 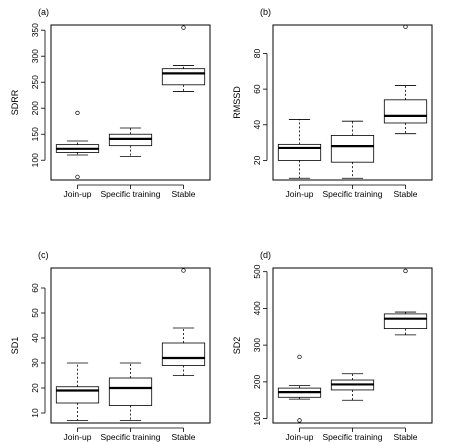 What do you see at coordinates (237, 346) in the screenshot?
I see `y-axis-label: SD2` at bounding box center [237, 346].